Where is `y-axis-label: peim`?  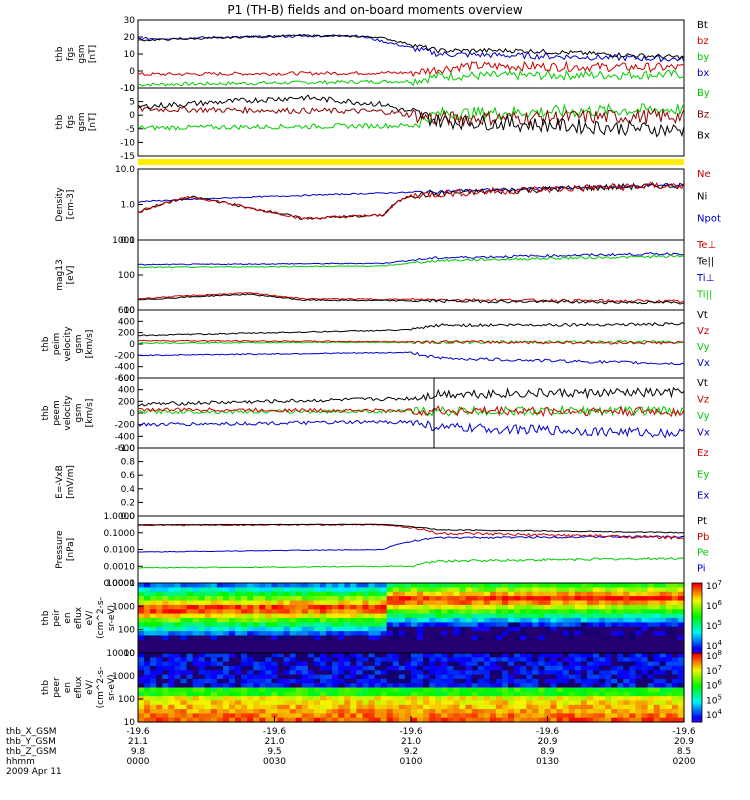
y-axis-label: peim is located at coordinates (57, 344).